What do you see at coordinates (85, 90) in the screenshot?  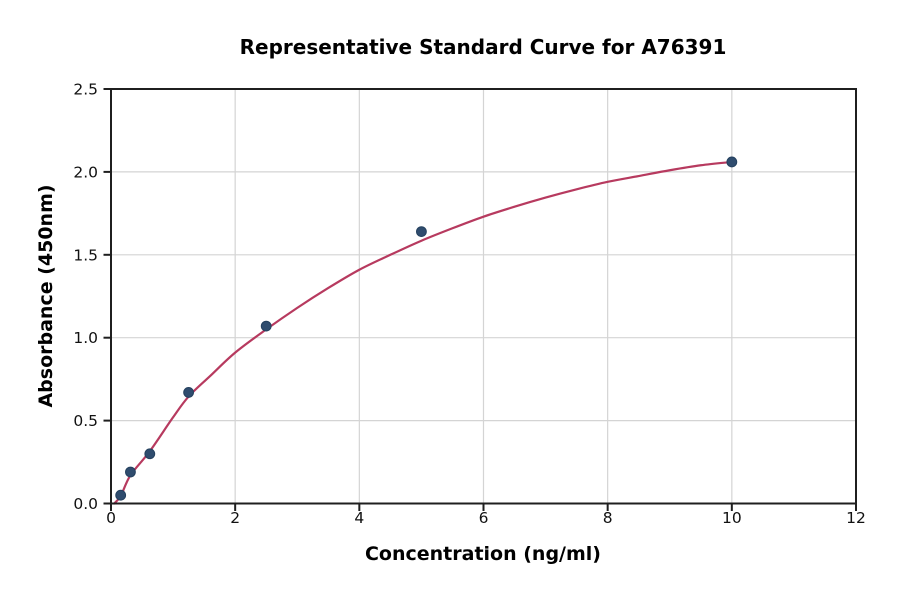 I see `y-tick-label: 2.5` at bounding box center [85, 90].